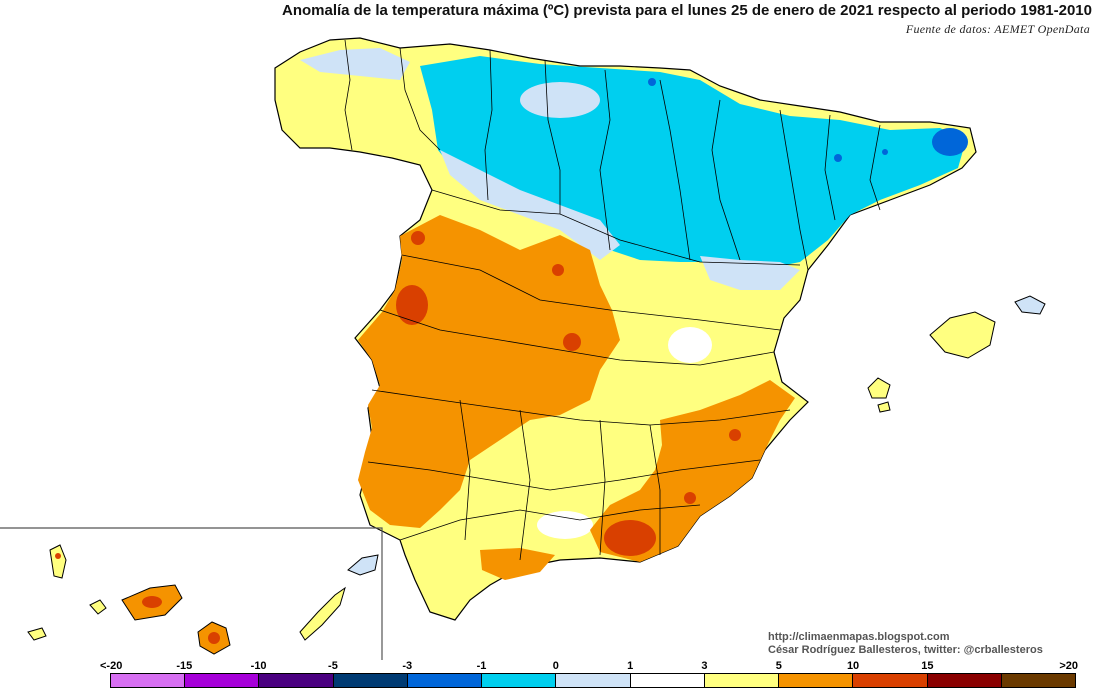 The width and height of the screenshot is (1098, 696). I want to click on legend-label: -3, so click(407, 666).